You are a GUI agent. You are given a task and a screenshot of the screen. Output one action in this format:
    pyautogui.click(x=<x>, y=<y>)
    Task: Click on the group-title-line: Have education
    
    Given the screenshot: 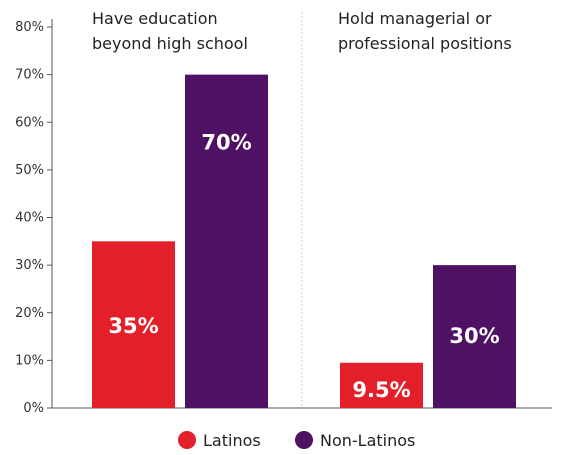 What is the action you would take?
    pyautogui.click(x=155, y=18)
    